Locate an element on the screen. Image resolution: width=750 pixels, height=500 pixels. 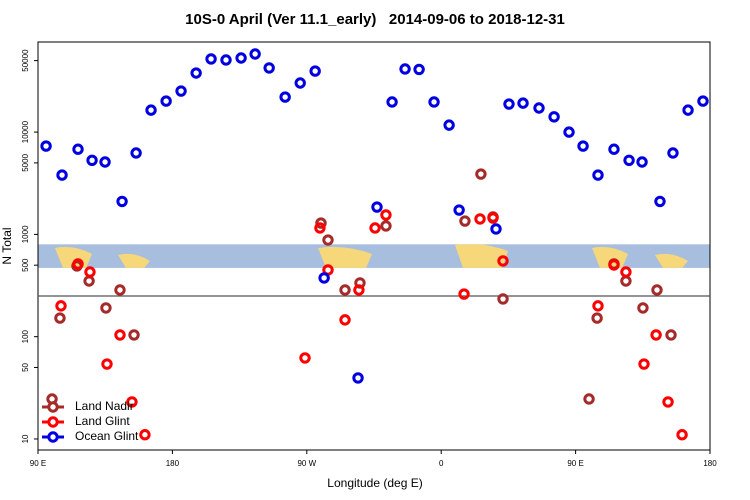
y-tick-label: 500 is located at coordinates (25, 265).